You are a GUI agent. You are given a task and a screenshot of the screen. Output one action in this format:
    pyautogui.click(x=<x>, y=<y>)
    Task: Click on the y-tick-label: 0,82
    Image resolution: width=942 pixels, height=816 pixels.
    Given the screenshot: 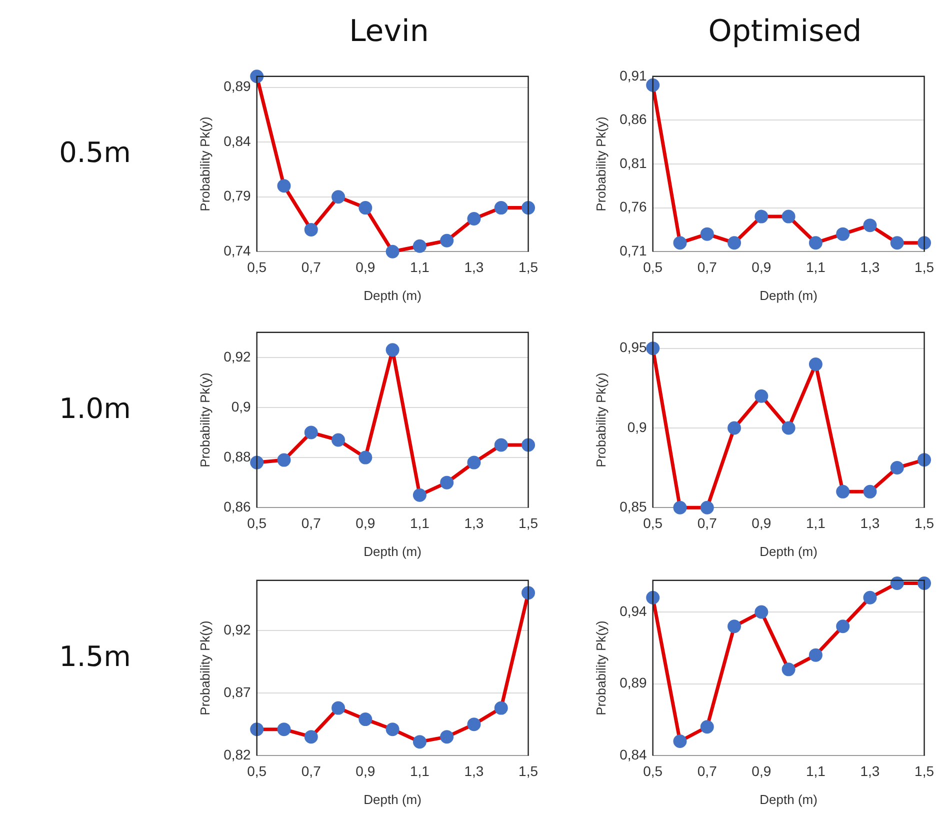 What is the action you would take?
    pyautogui.click(x=238, y=754)
    